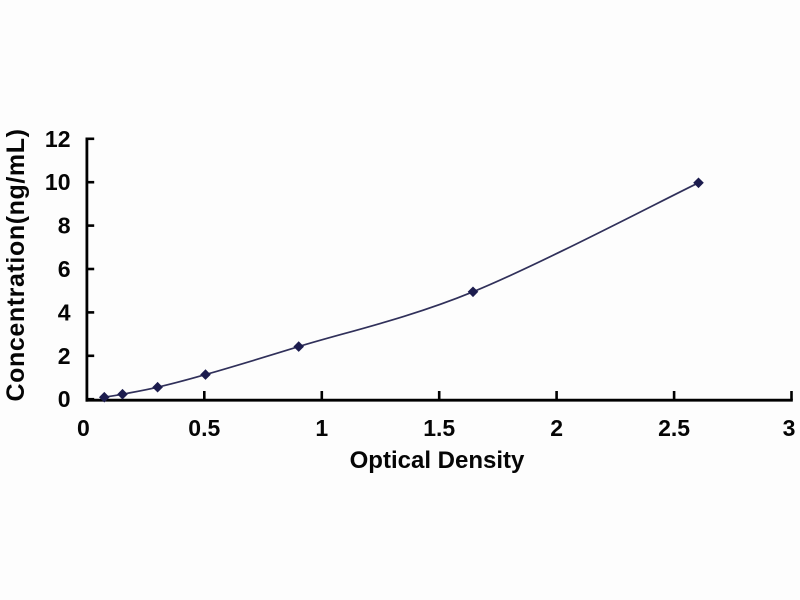 Image resolution: width=800 pixels, height=600 pixels. I want to click on svg-text: 12, so click(58, 139).